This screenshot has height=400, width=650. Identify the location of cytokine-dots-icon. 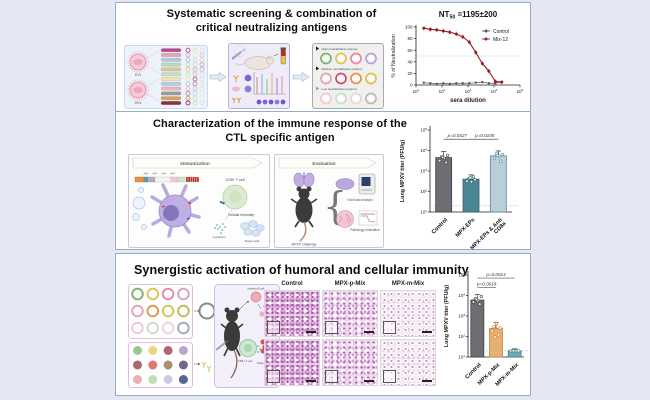
(220, 228).